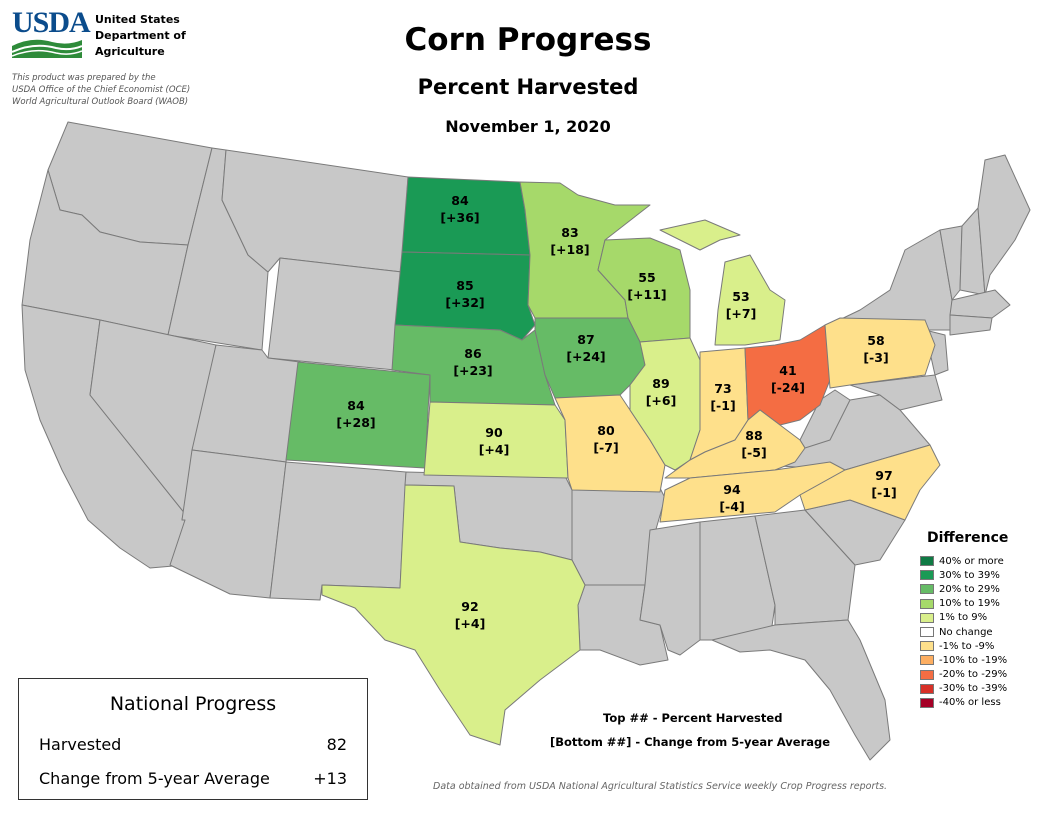 The height and width of the screenshot is (816, 1056). I want to click on state-diff-TX: [+4], so click(470, 623).